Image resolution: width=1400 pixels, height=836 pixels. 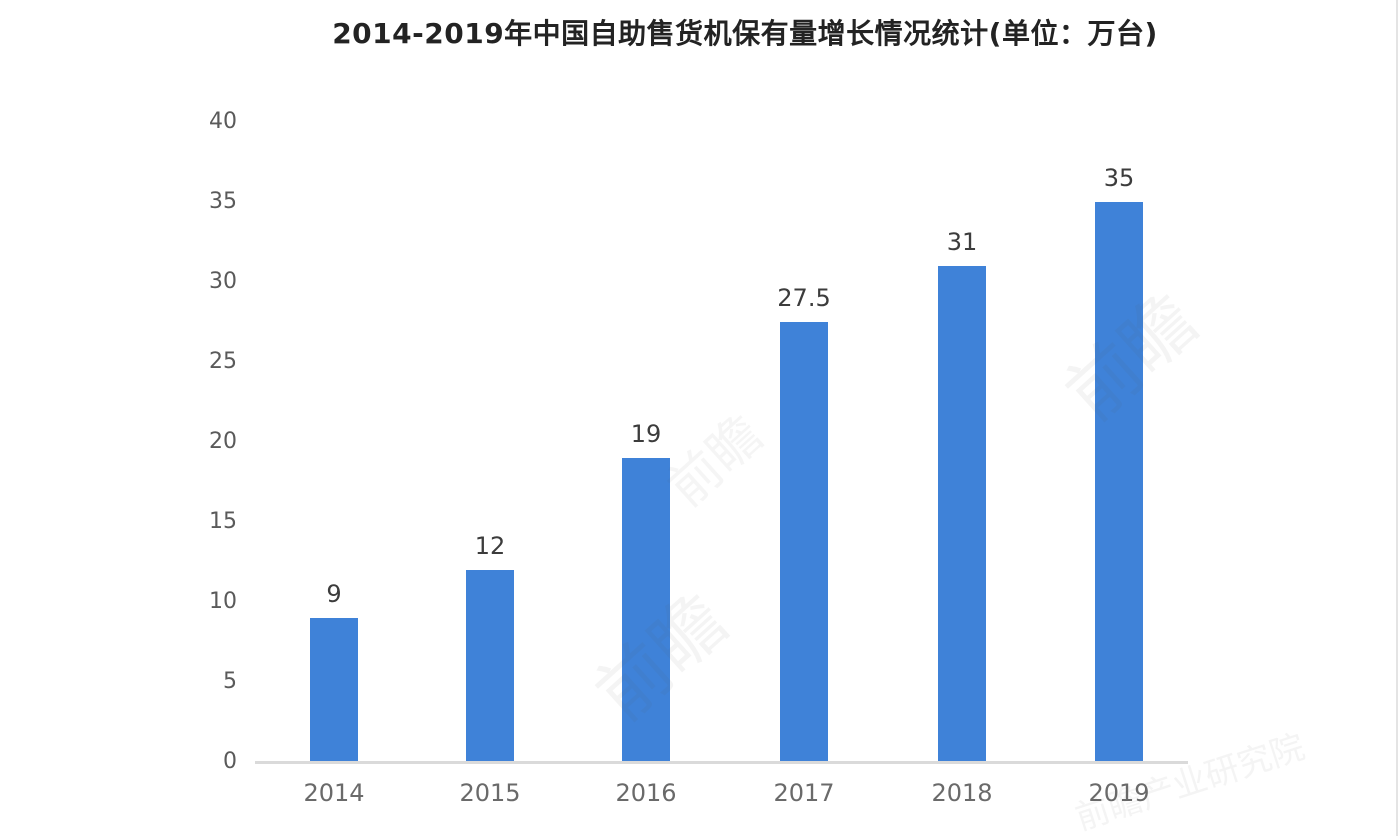 What do you see at coordinates (646, 434) in the screenshot?
I see `bar-value-label: 19` at bounding box center [646, 434].